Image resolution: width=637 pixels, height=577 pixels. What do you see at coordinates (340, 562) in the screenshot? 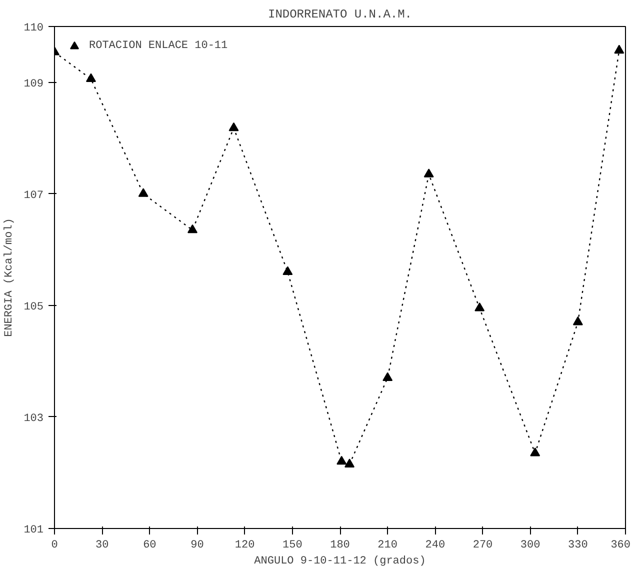
I see `x-axis-title: ANGULO 9-10-11-12 (grados)` at bounding box center [340, 562].